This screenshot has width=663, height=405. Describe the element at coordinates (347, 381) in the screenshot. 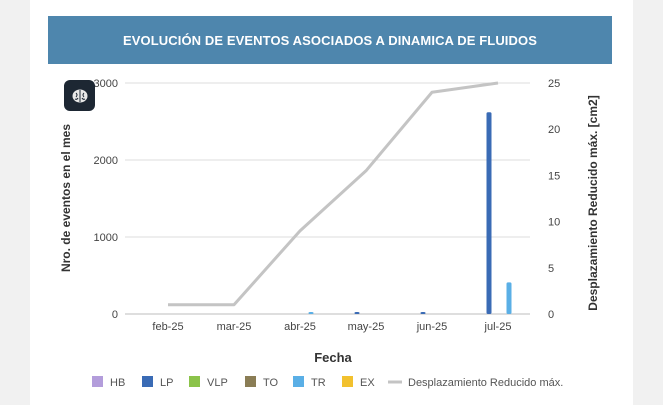

I see `legend-swatch-ex` at that location.